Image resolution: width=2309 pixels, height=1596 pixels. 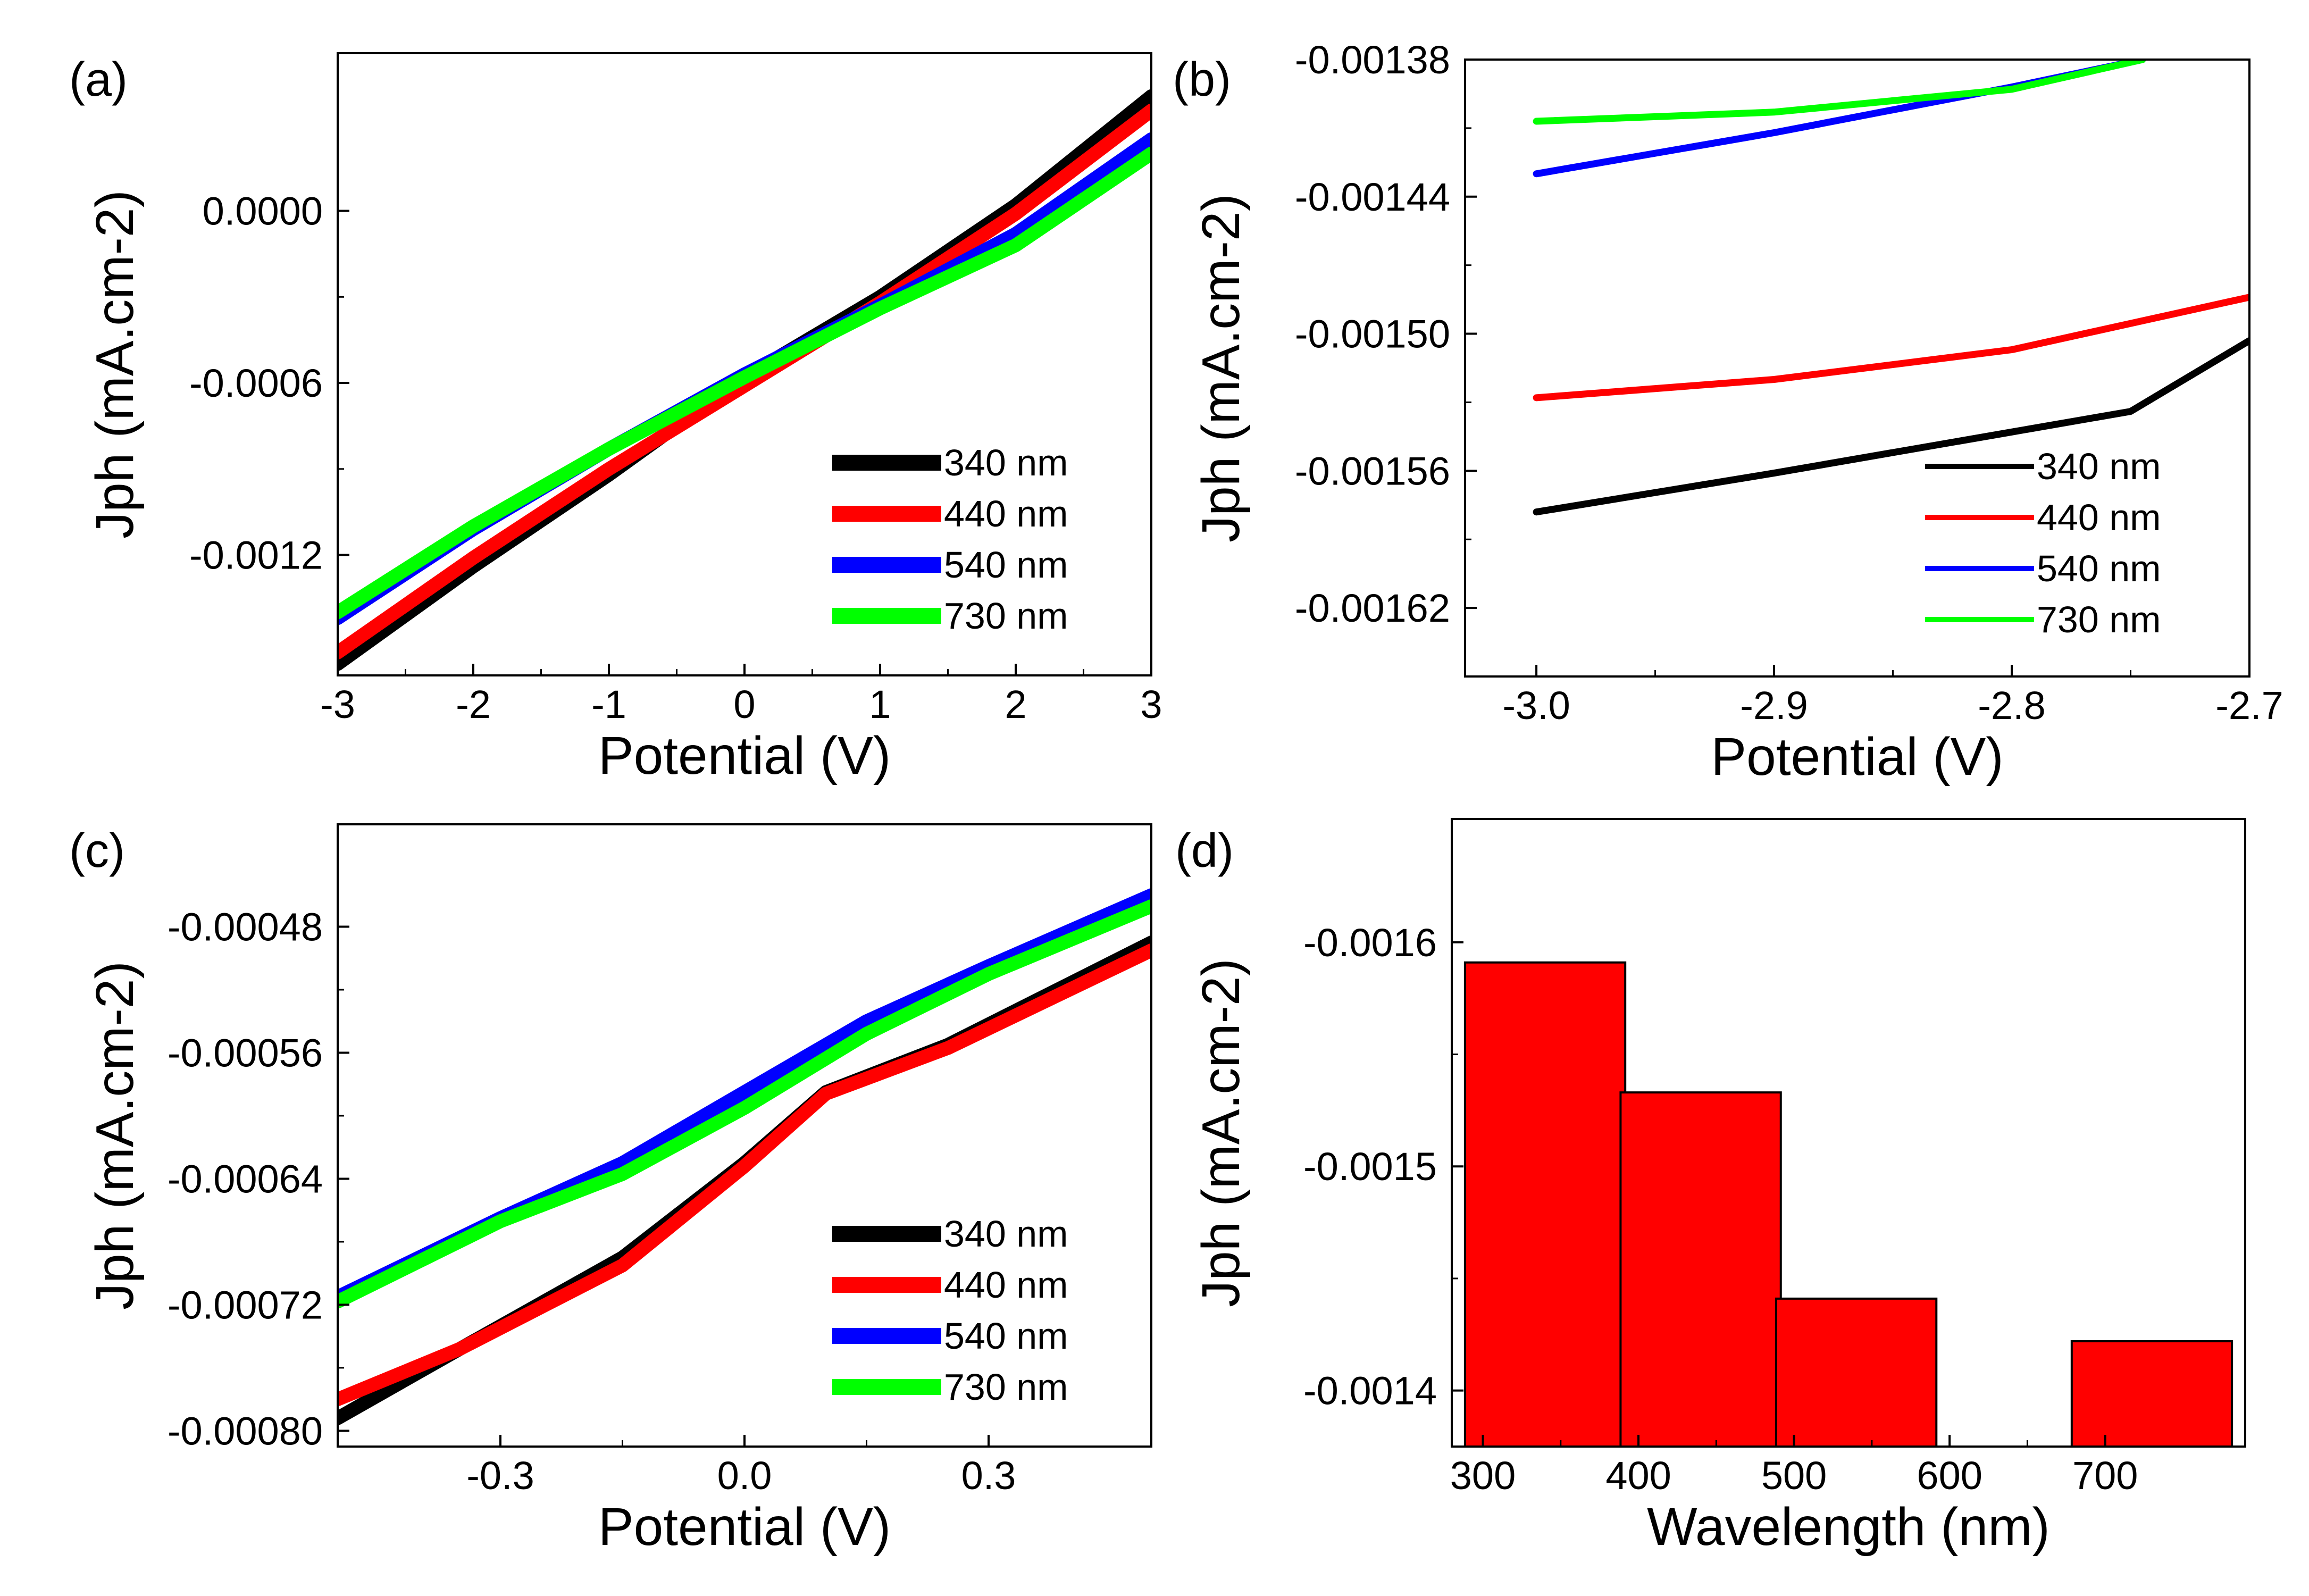 I want to click on series-line-340-nm, so click(x=1891, y=426).